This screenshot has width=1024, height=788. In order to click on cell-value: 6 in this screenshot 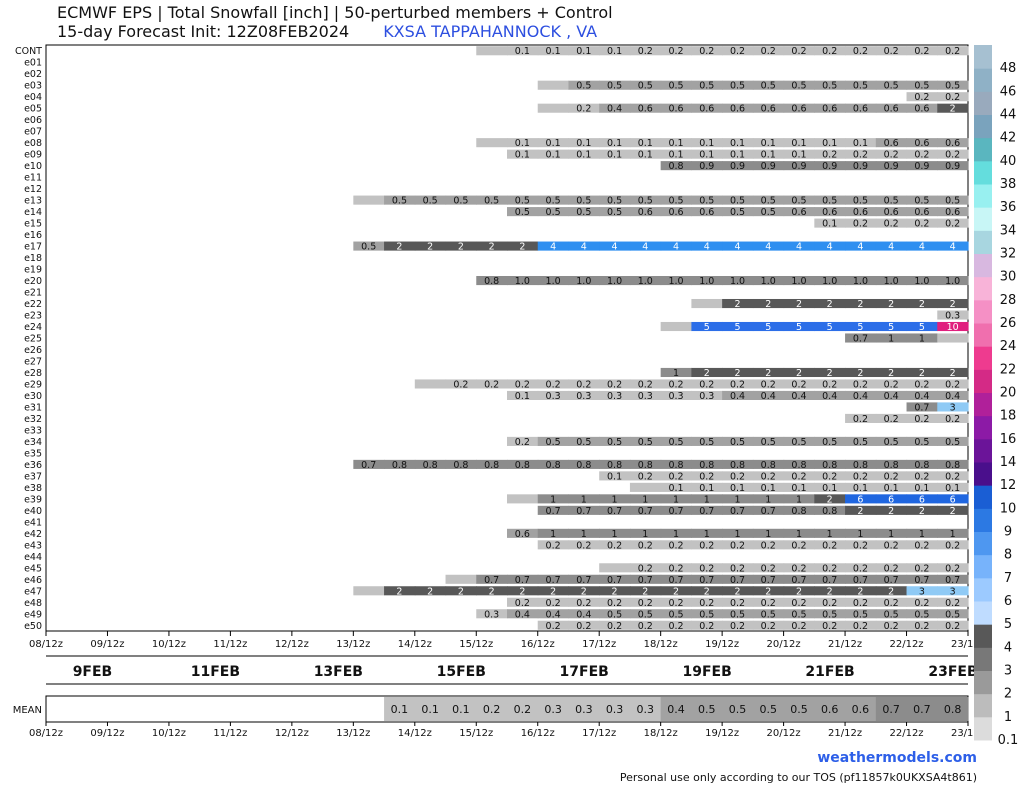, I will do `click(953, 499)`.